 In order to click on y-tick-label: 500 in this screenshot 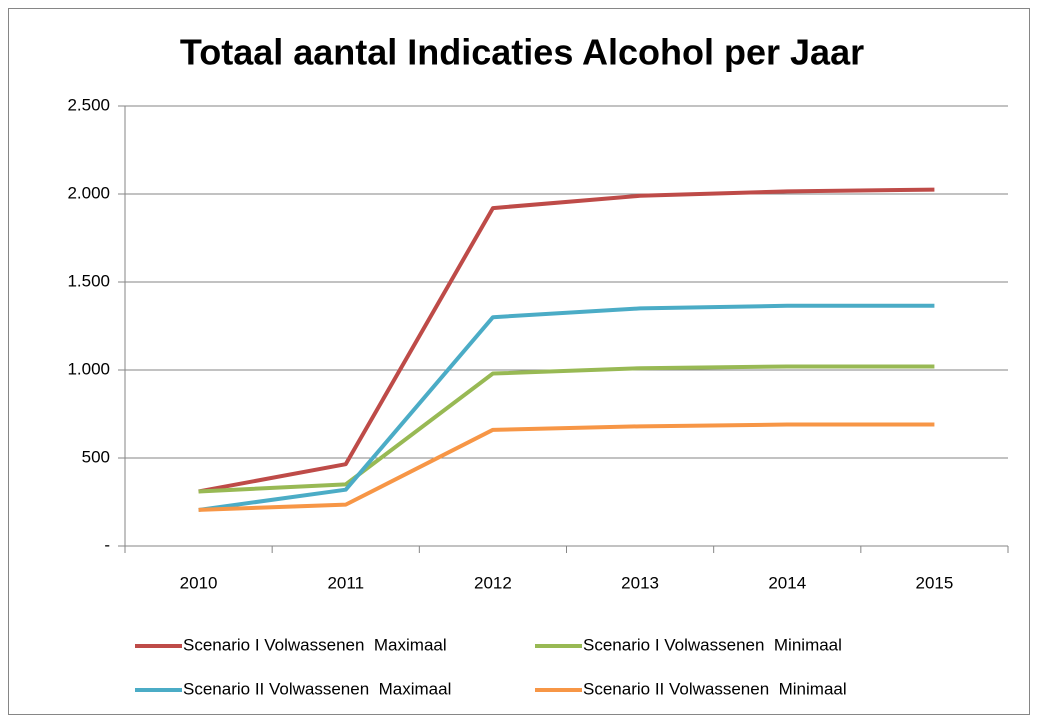, I will do `click(96, 456)`.